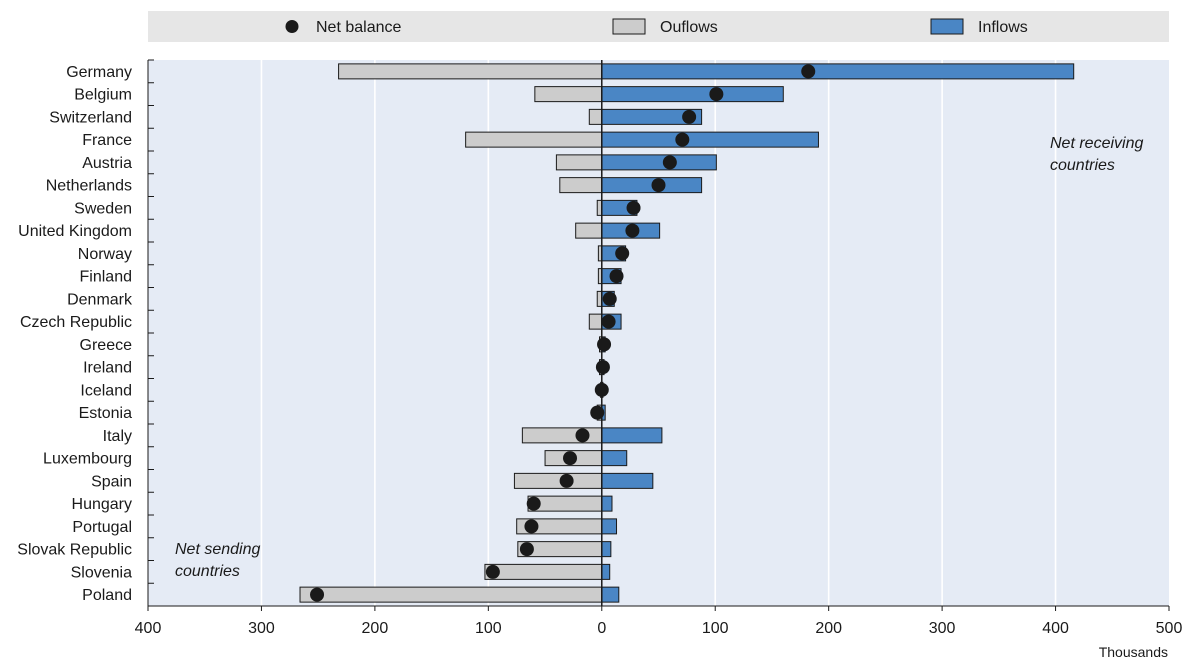  Describe the element at coordinates (76, 322) in the screenshot. I see `category-label: Czech Republic` at that location.